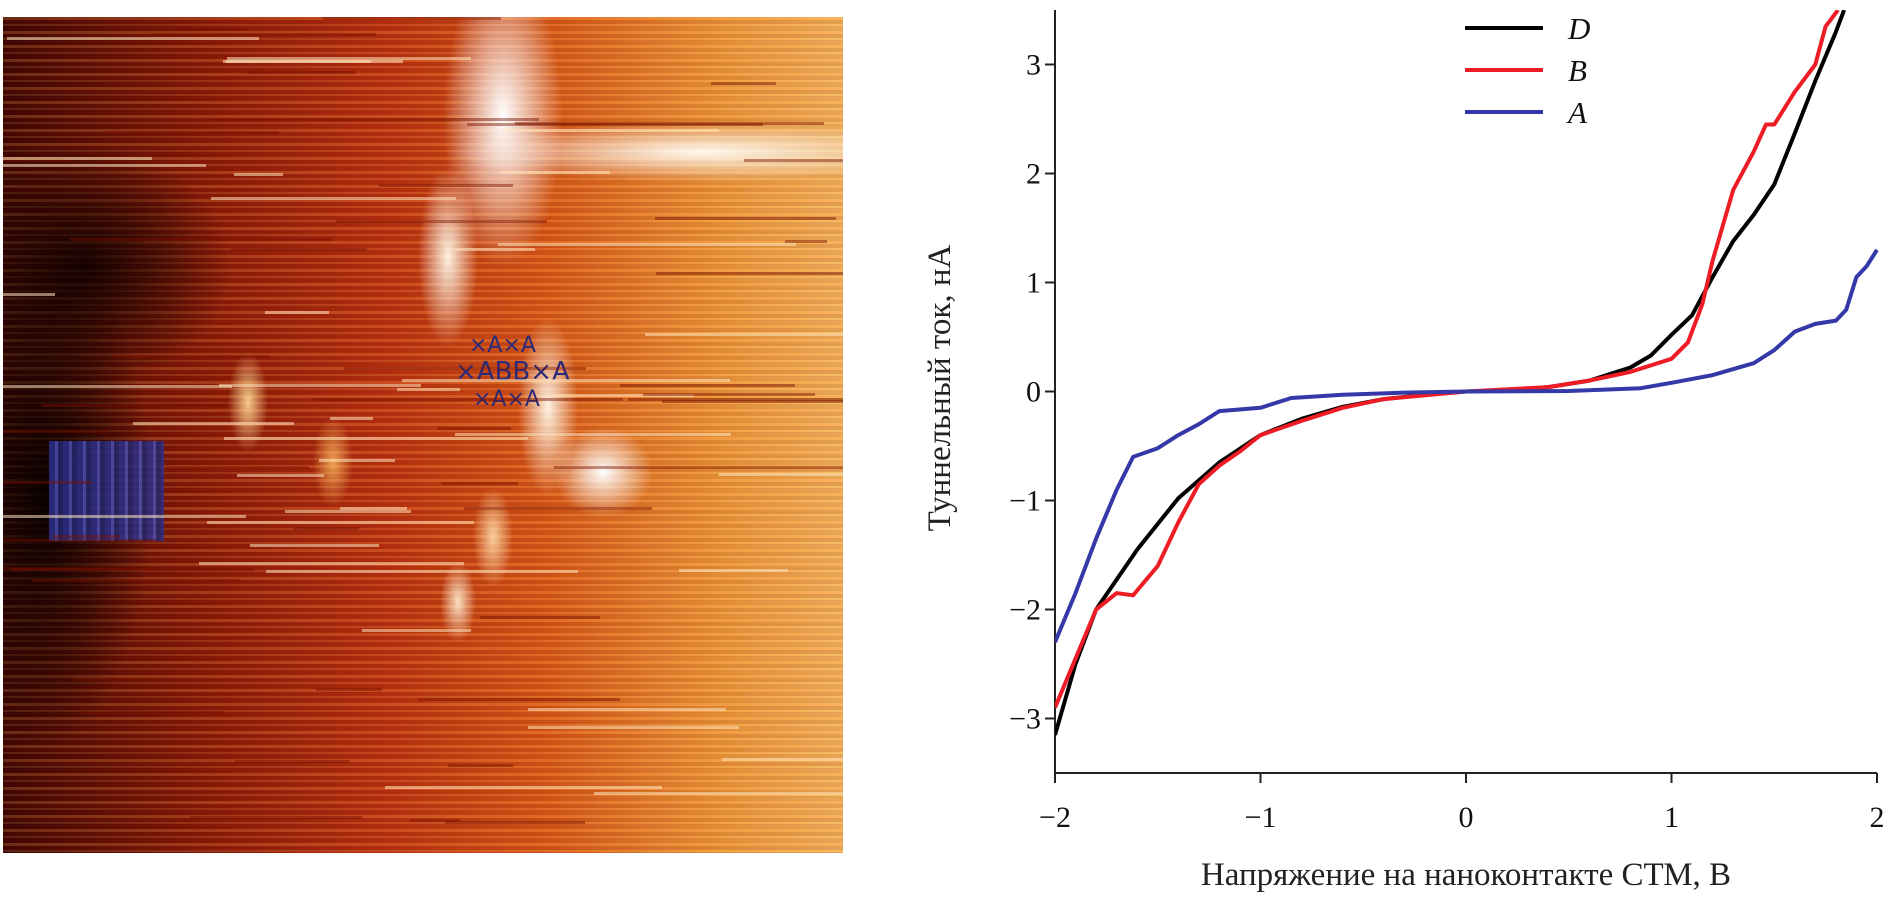  I want to click on y-tick-label: 3, so click(1033, 65).